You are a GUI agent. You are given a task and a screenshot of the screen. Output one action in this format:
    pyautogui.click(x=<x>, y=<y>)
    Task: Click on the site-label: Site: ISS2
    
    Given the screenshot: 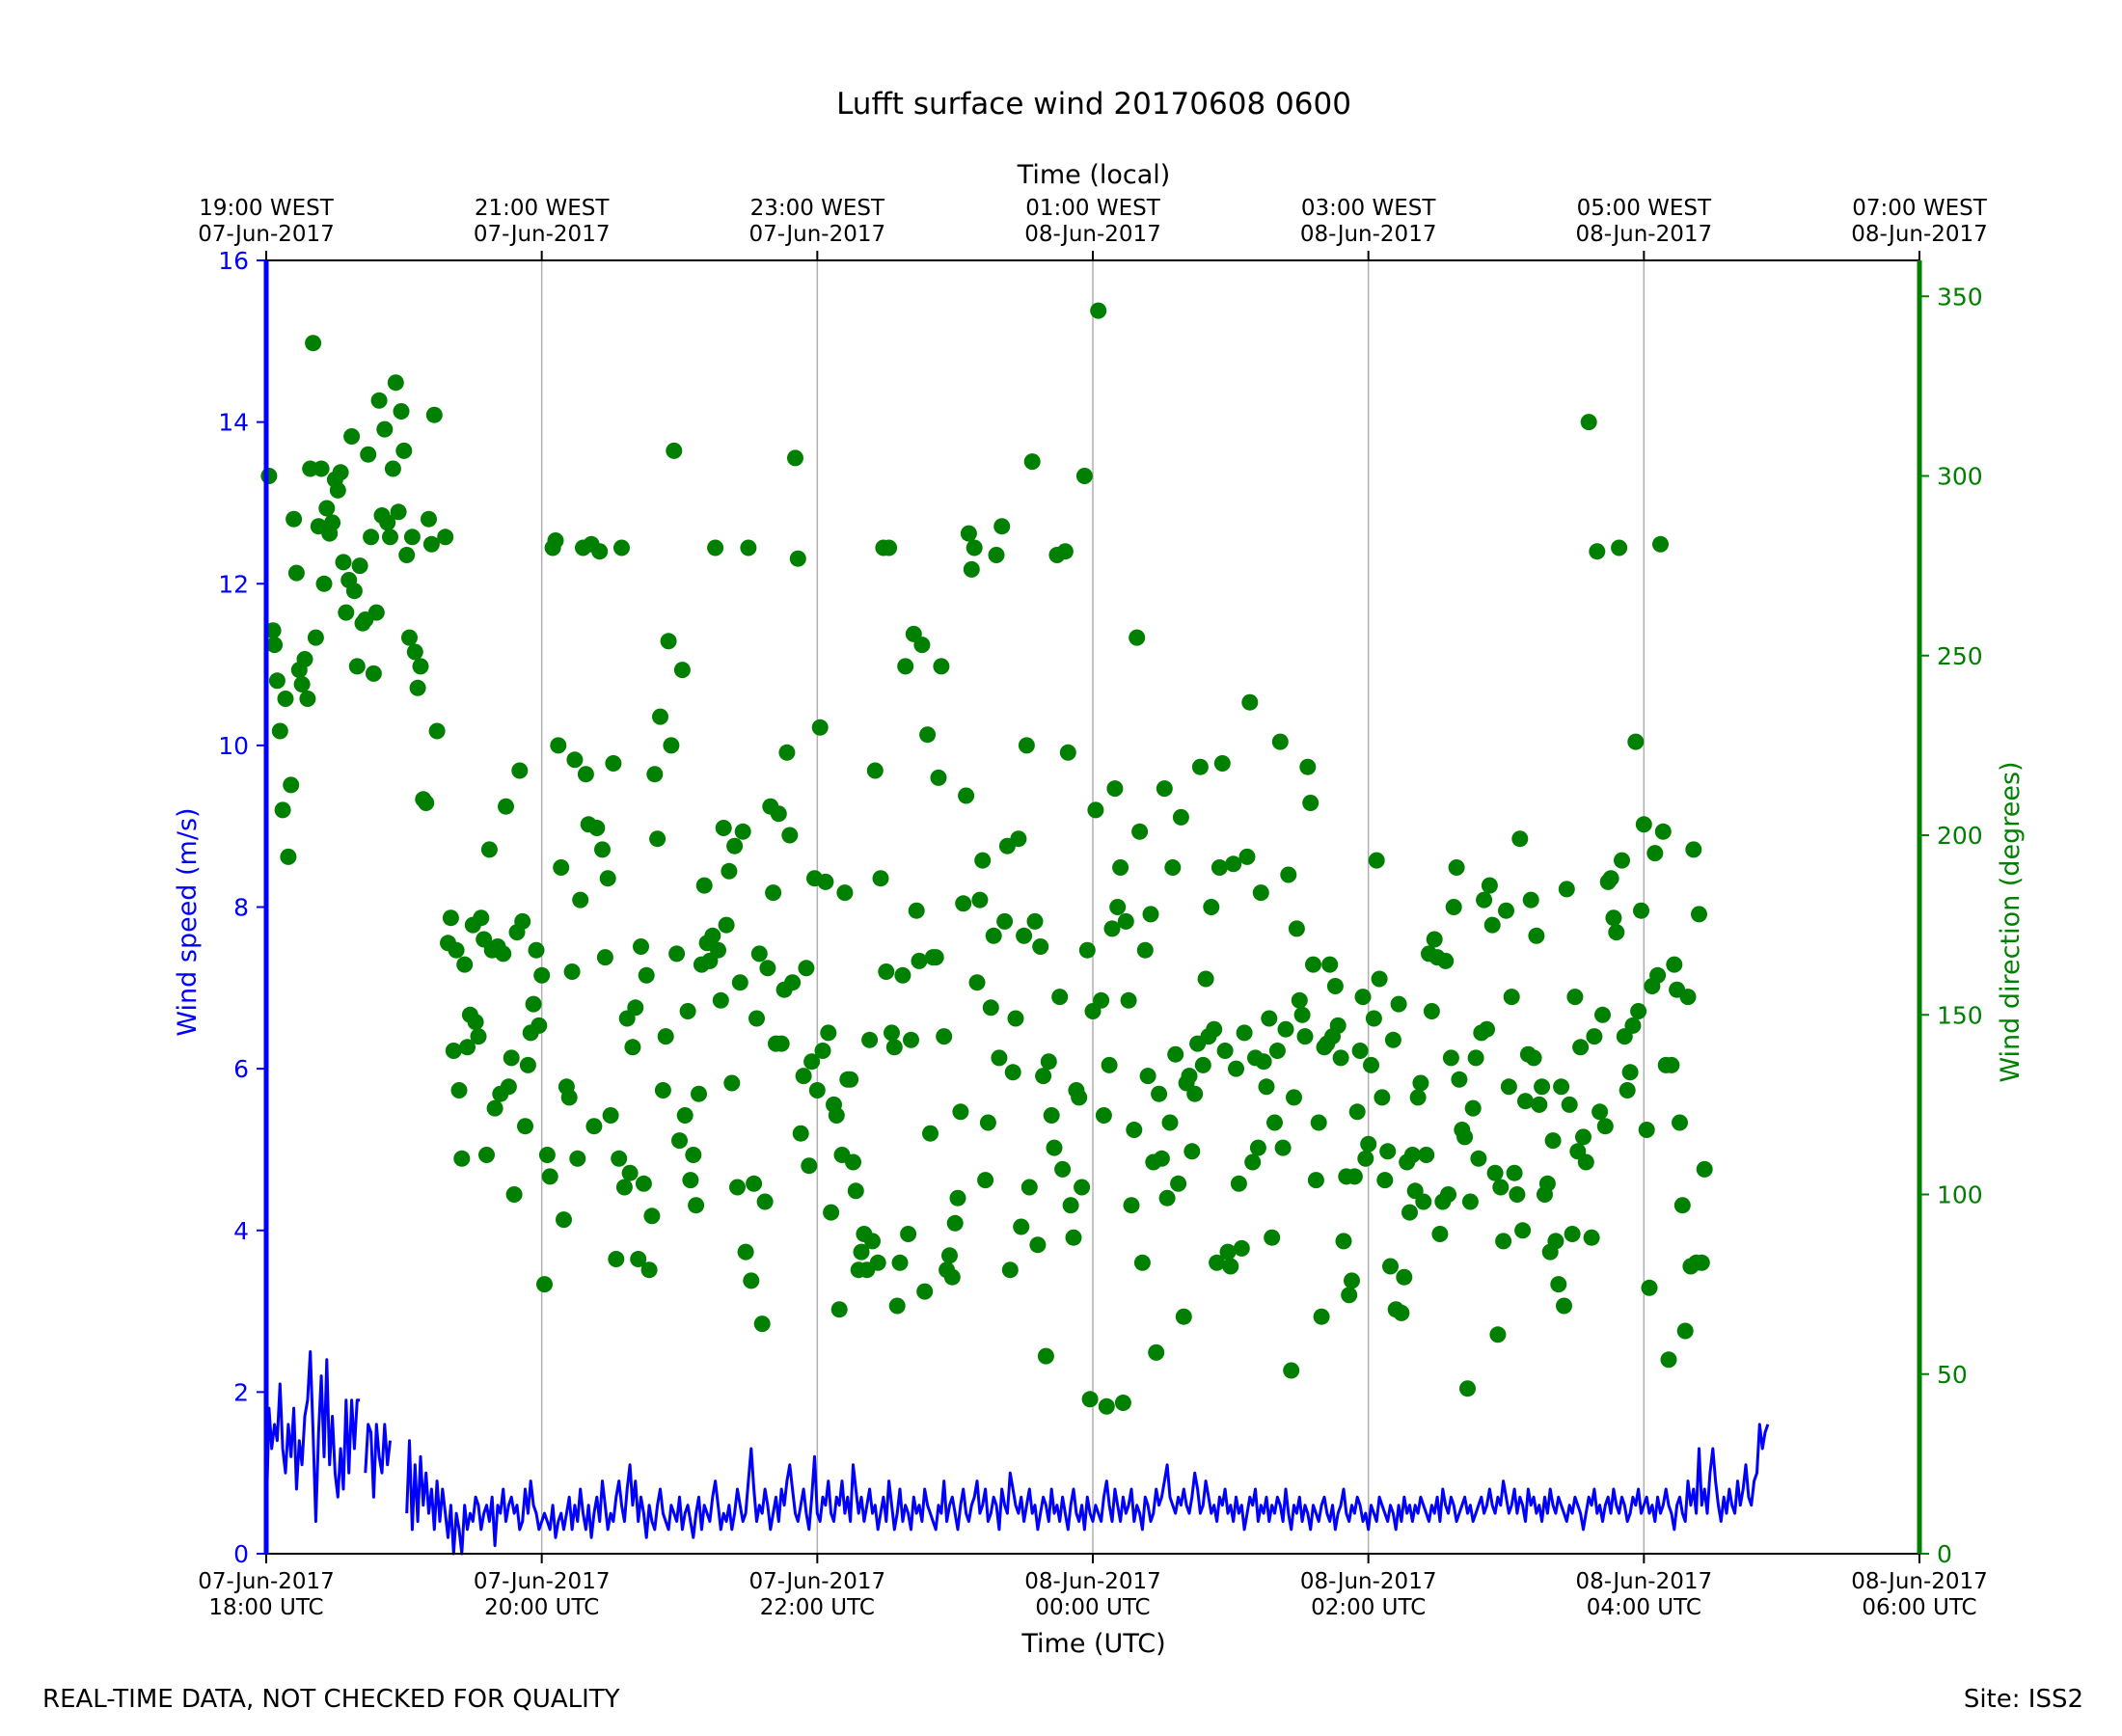 What is the action you would take?
    pyautogui.click(x=2023, y=1700)
    